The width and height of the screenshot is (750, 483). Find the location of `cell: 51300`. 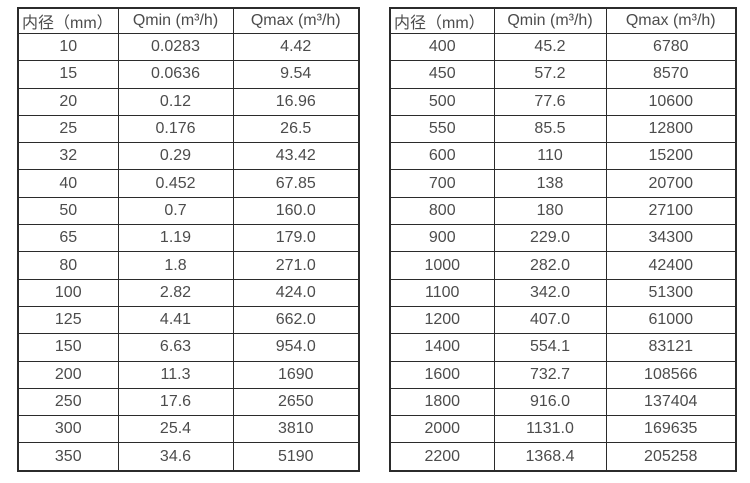

cell: 51300 is located at coordinates (671, 292).